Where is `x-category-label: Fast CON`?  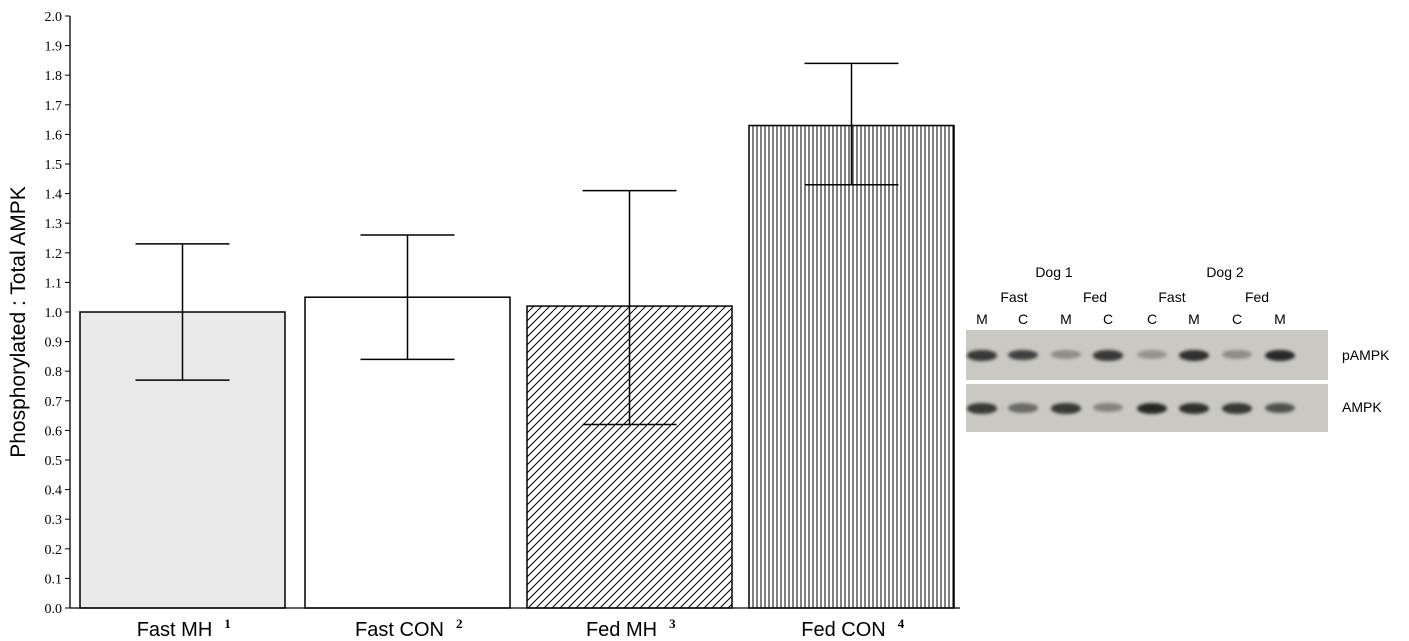 x-category-label: Fast CON is located at coordinates (399, 630).